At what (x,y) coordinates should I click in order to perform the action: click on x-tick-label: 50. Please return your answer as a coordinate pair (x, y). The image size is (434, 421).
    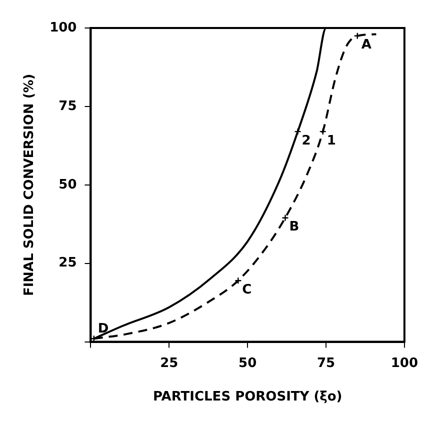
    Looking at the image, I should click on (247, 363).